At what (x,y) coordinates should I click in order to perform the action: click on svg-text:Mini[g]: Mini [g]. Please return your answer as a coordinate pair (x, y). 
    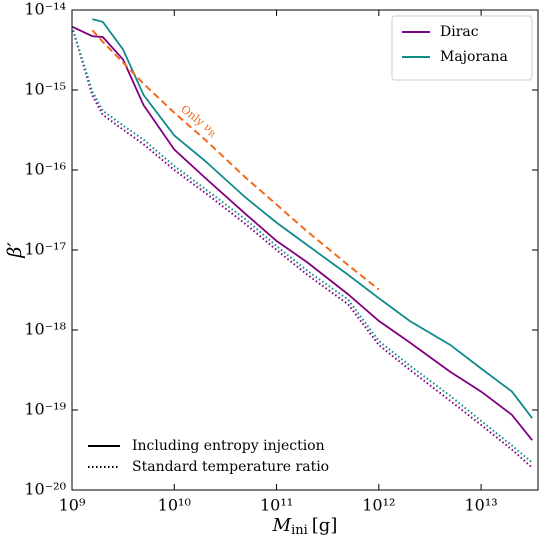
    Looking at the image, I should click on (305, 526).